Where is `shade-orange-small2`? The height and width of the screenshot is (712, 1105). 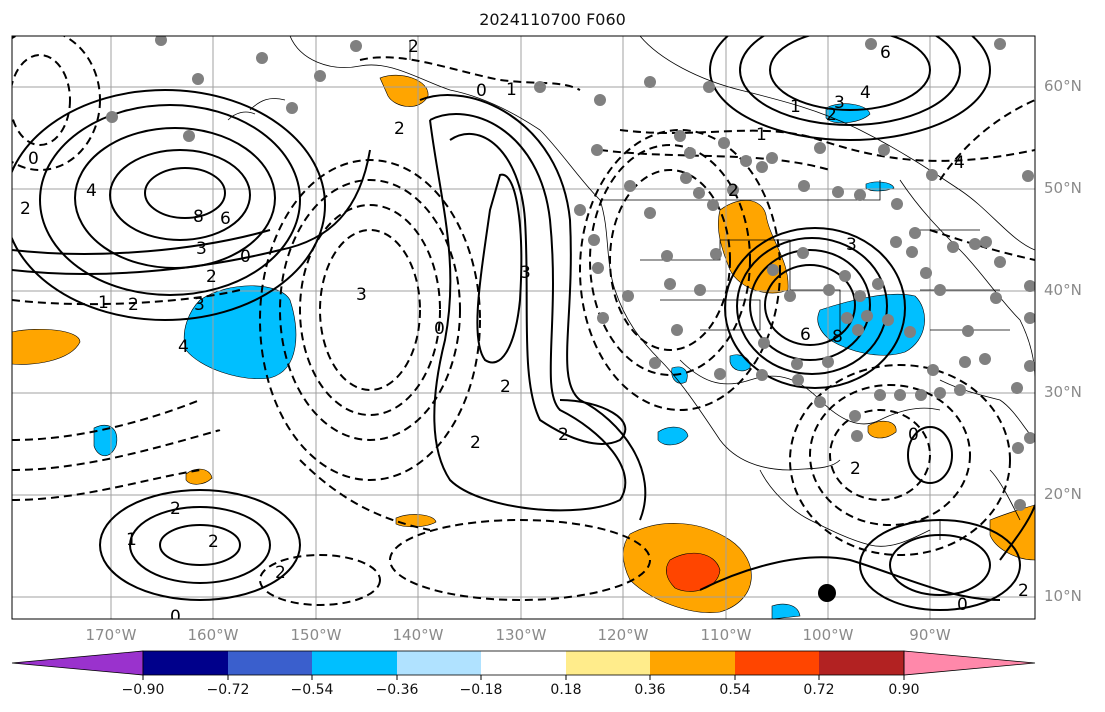
shade-orange-small2 is located at coordinates (882, 429).